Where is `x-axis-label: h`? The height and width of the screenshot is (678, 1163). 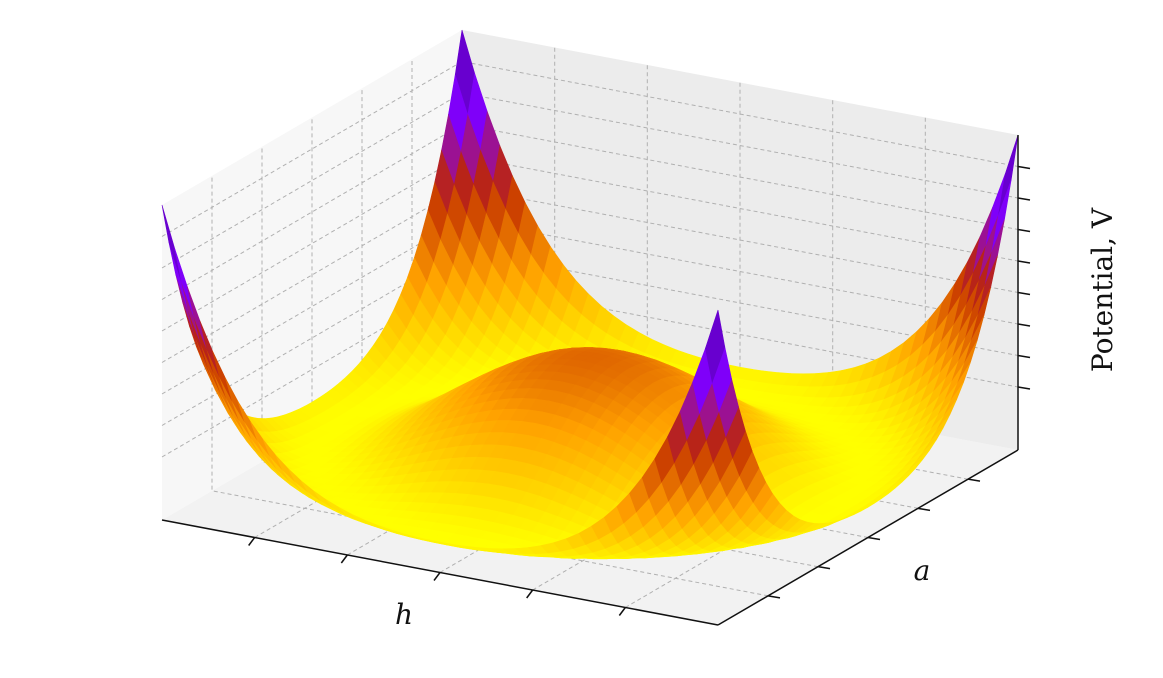 x-axis-label: h is located at coordinates (404, 614).